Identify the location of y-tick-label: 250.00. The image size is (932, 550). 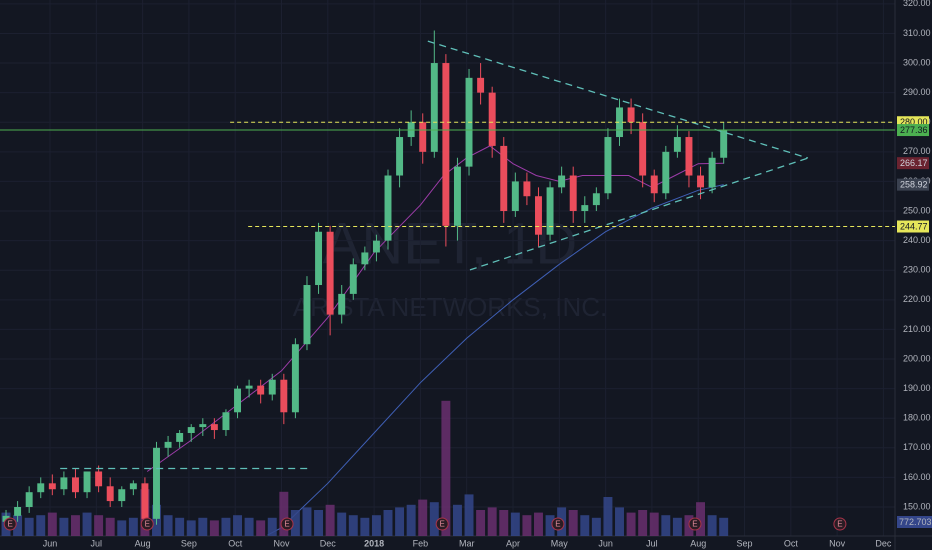
(917, 210).